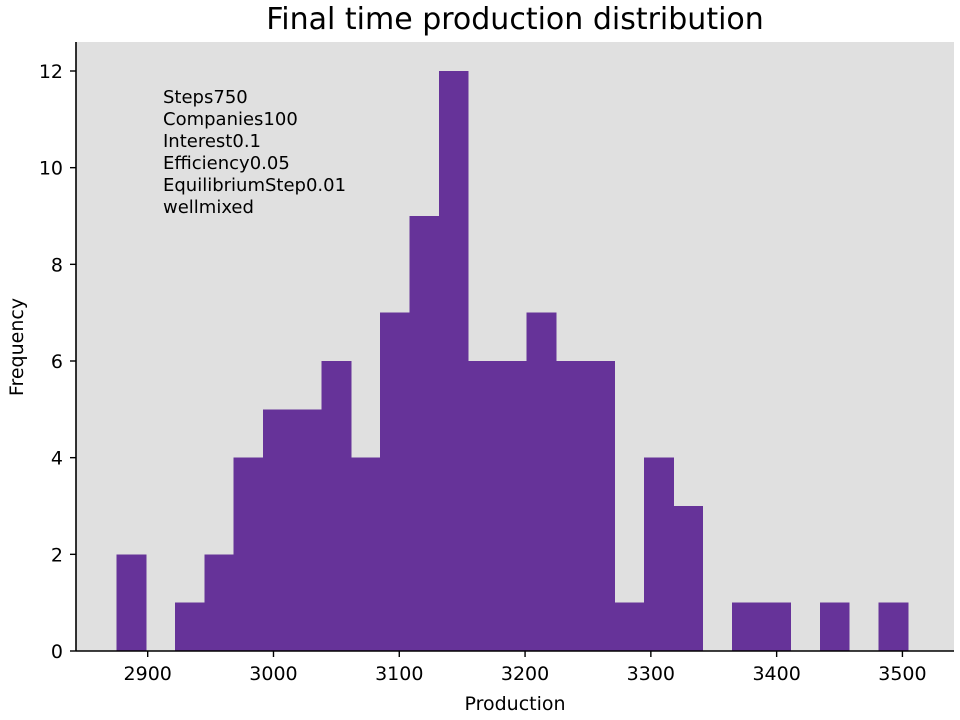  What do you see at coordinates (273, 674) in the screenshot?
I see `x-tick-label: 3000` at bounding box center [273, 674].